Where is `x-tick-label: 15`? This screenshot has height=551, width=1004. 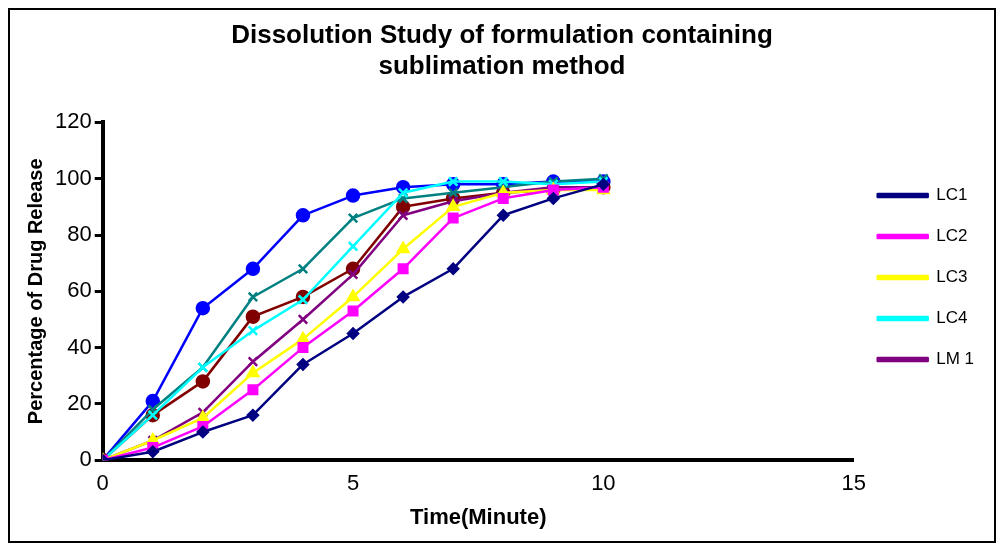 x-tick-label: 15 is located at coordinates (853, 483).